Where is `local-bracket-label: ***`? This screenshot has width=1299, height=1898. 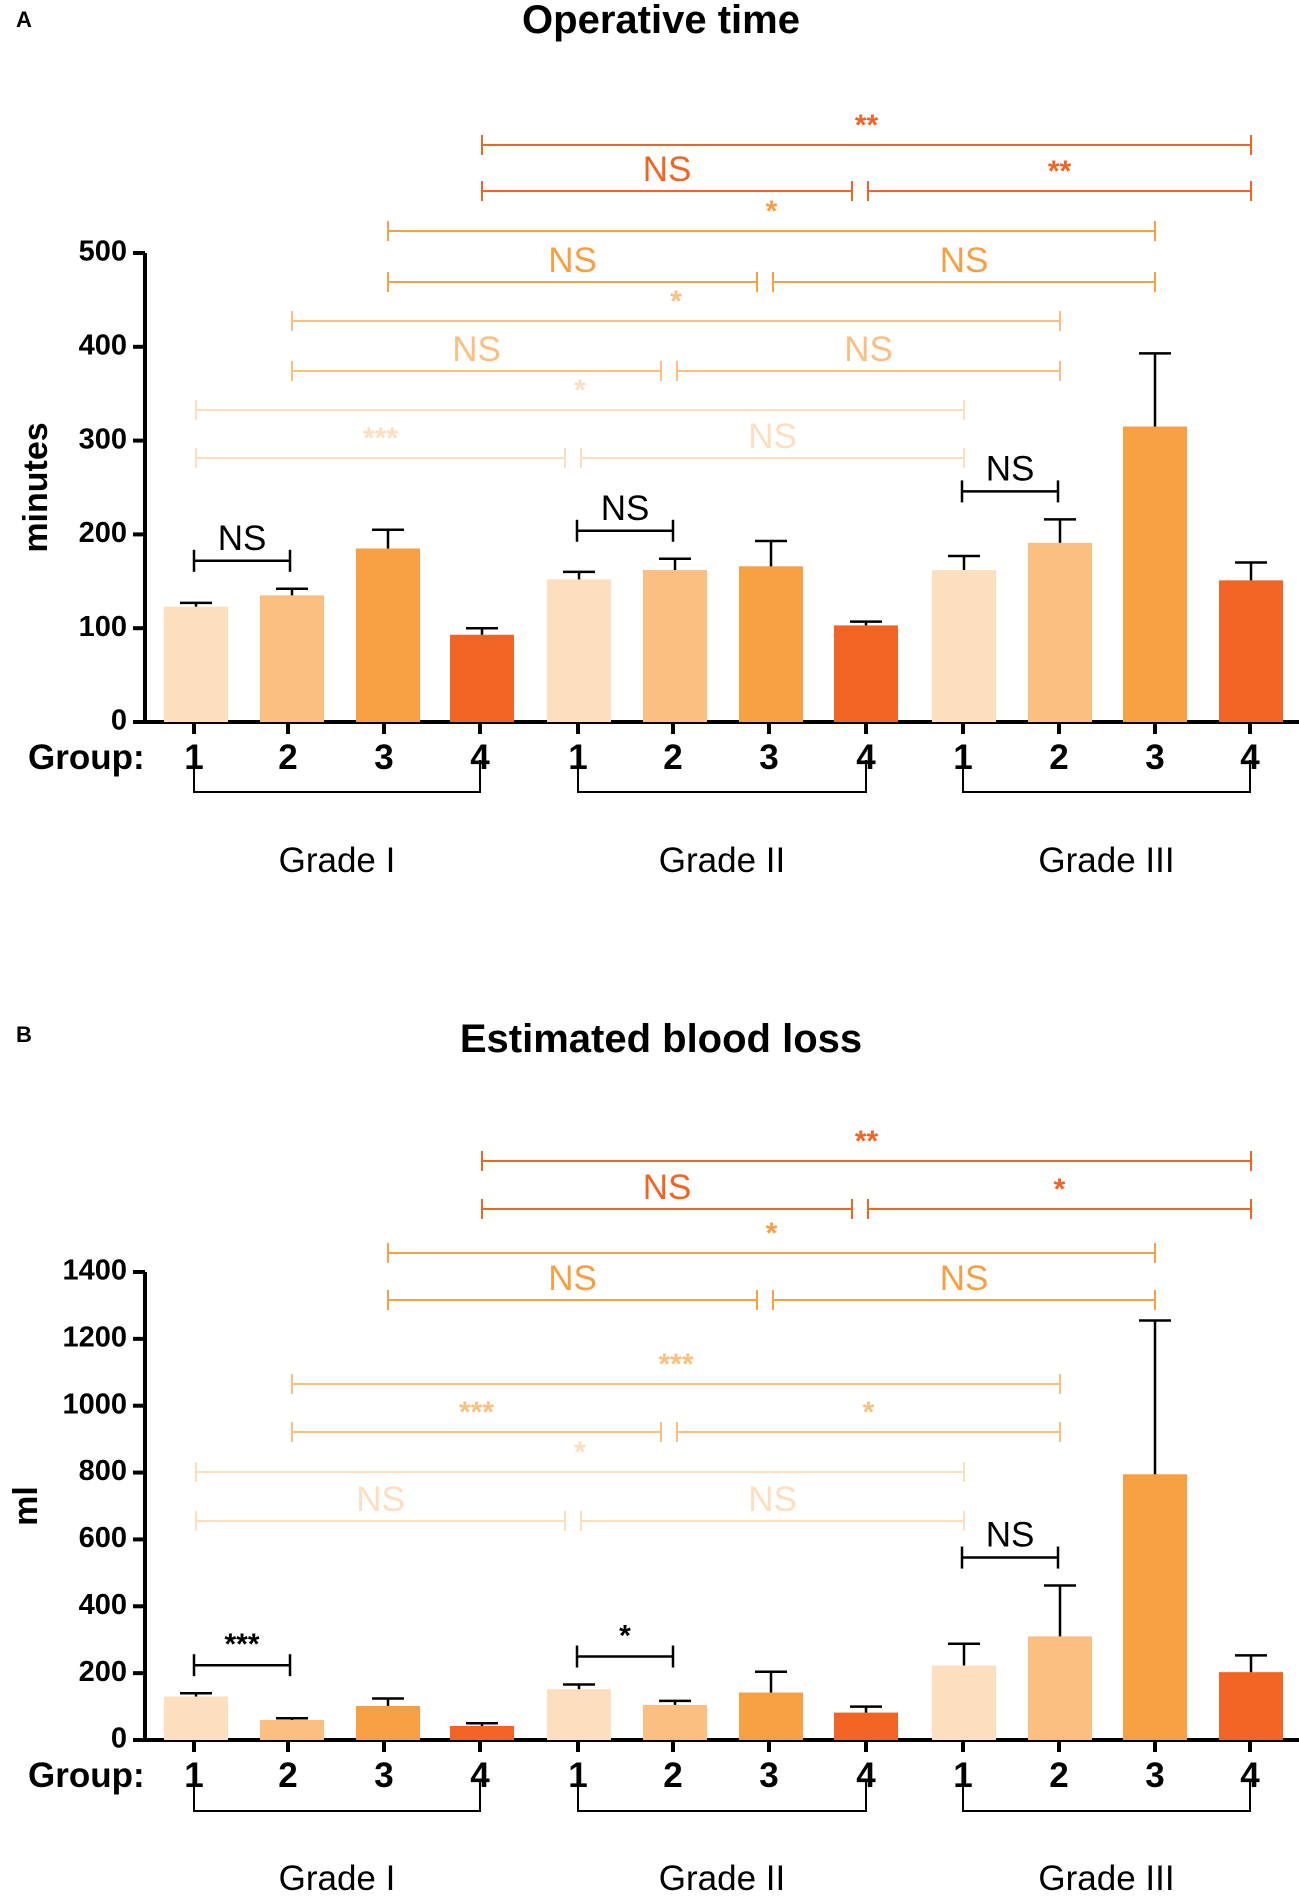
local-bracket-label: *** is located at coordinates (241, 1644).